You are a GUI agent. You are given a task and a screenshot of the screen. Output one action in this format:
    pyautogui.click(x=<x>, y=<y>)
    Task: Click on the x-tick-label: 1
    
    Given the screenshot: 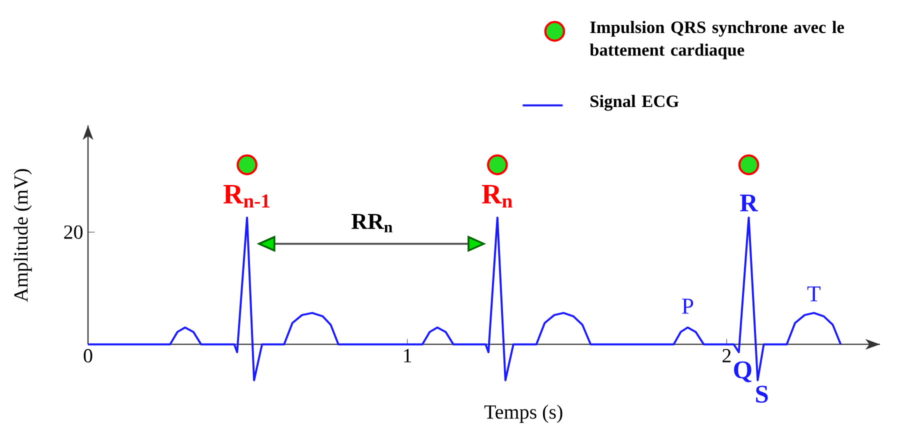 What is the action you would take?
    pyautogui.click(x=408, y=355)
    